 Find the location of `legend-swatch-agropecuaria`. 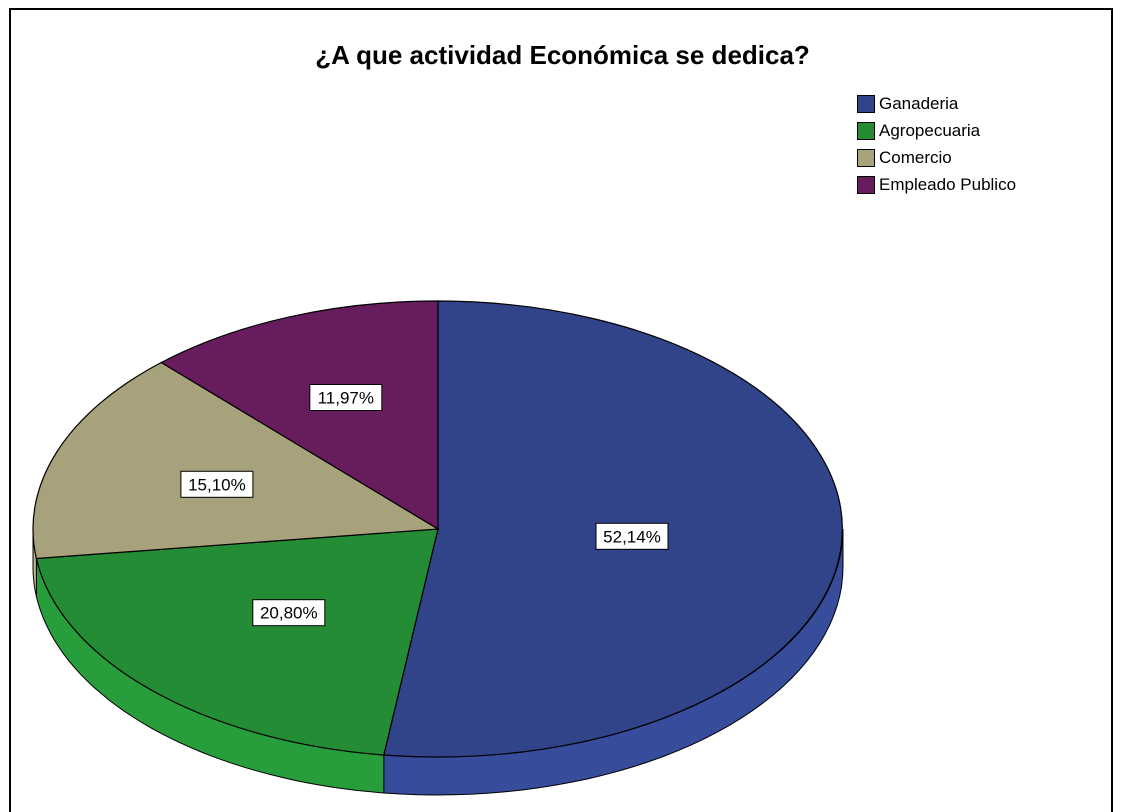

legend-swatch-agropecuaria is located at coordinates (866, 130).